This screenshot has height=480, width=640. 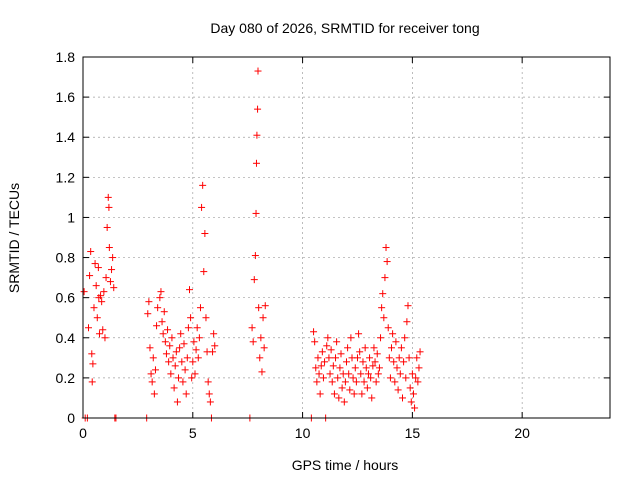 I want to click on x-tick-label: 10, so click(x=303, y=433).